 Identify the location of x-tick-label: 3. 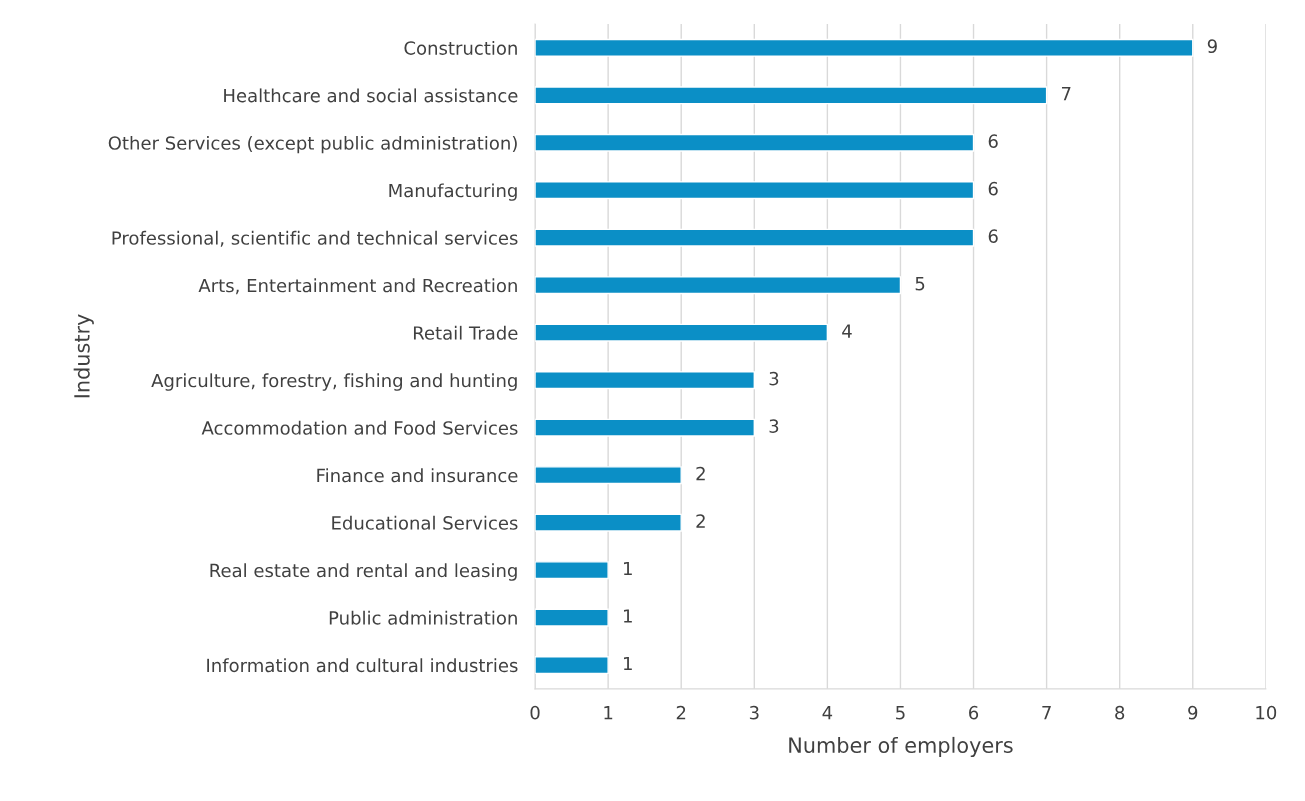
(754, 712).